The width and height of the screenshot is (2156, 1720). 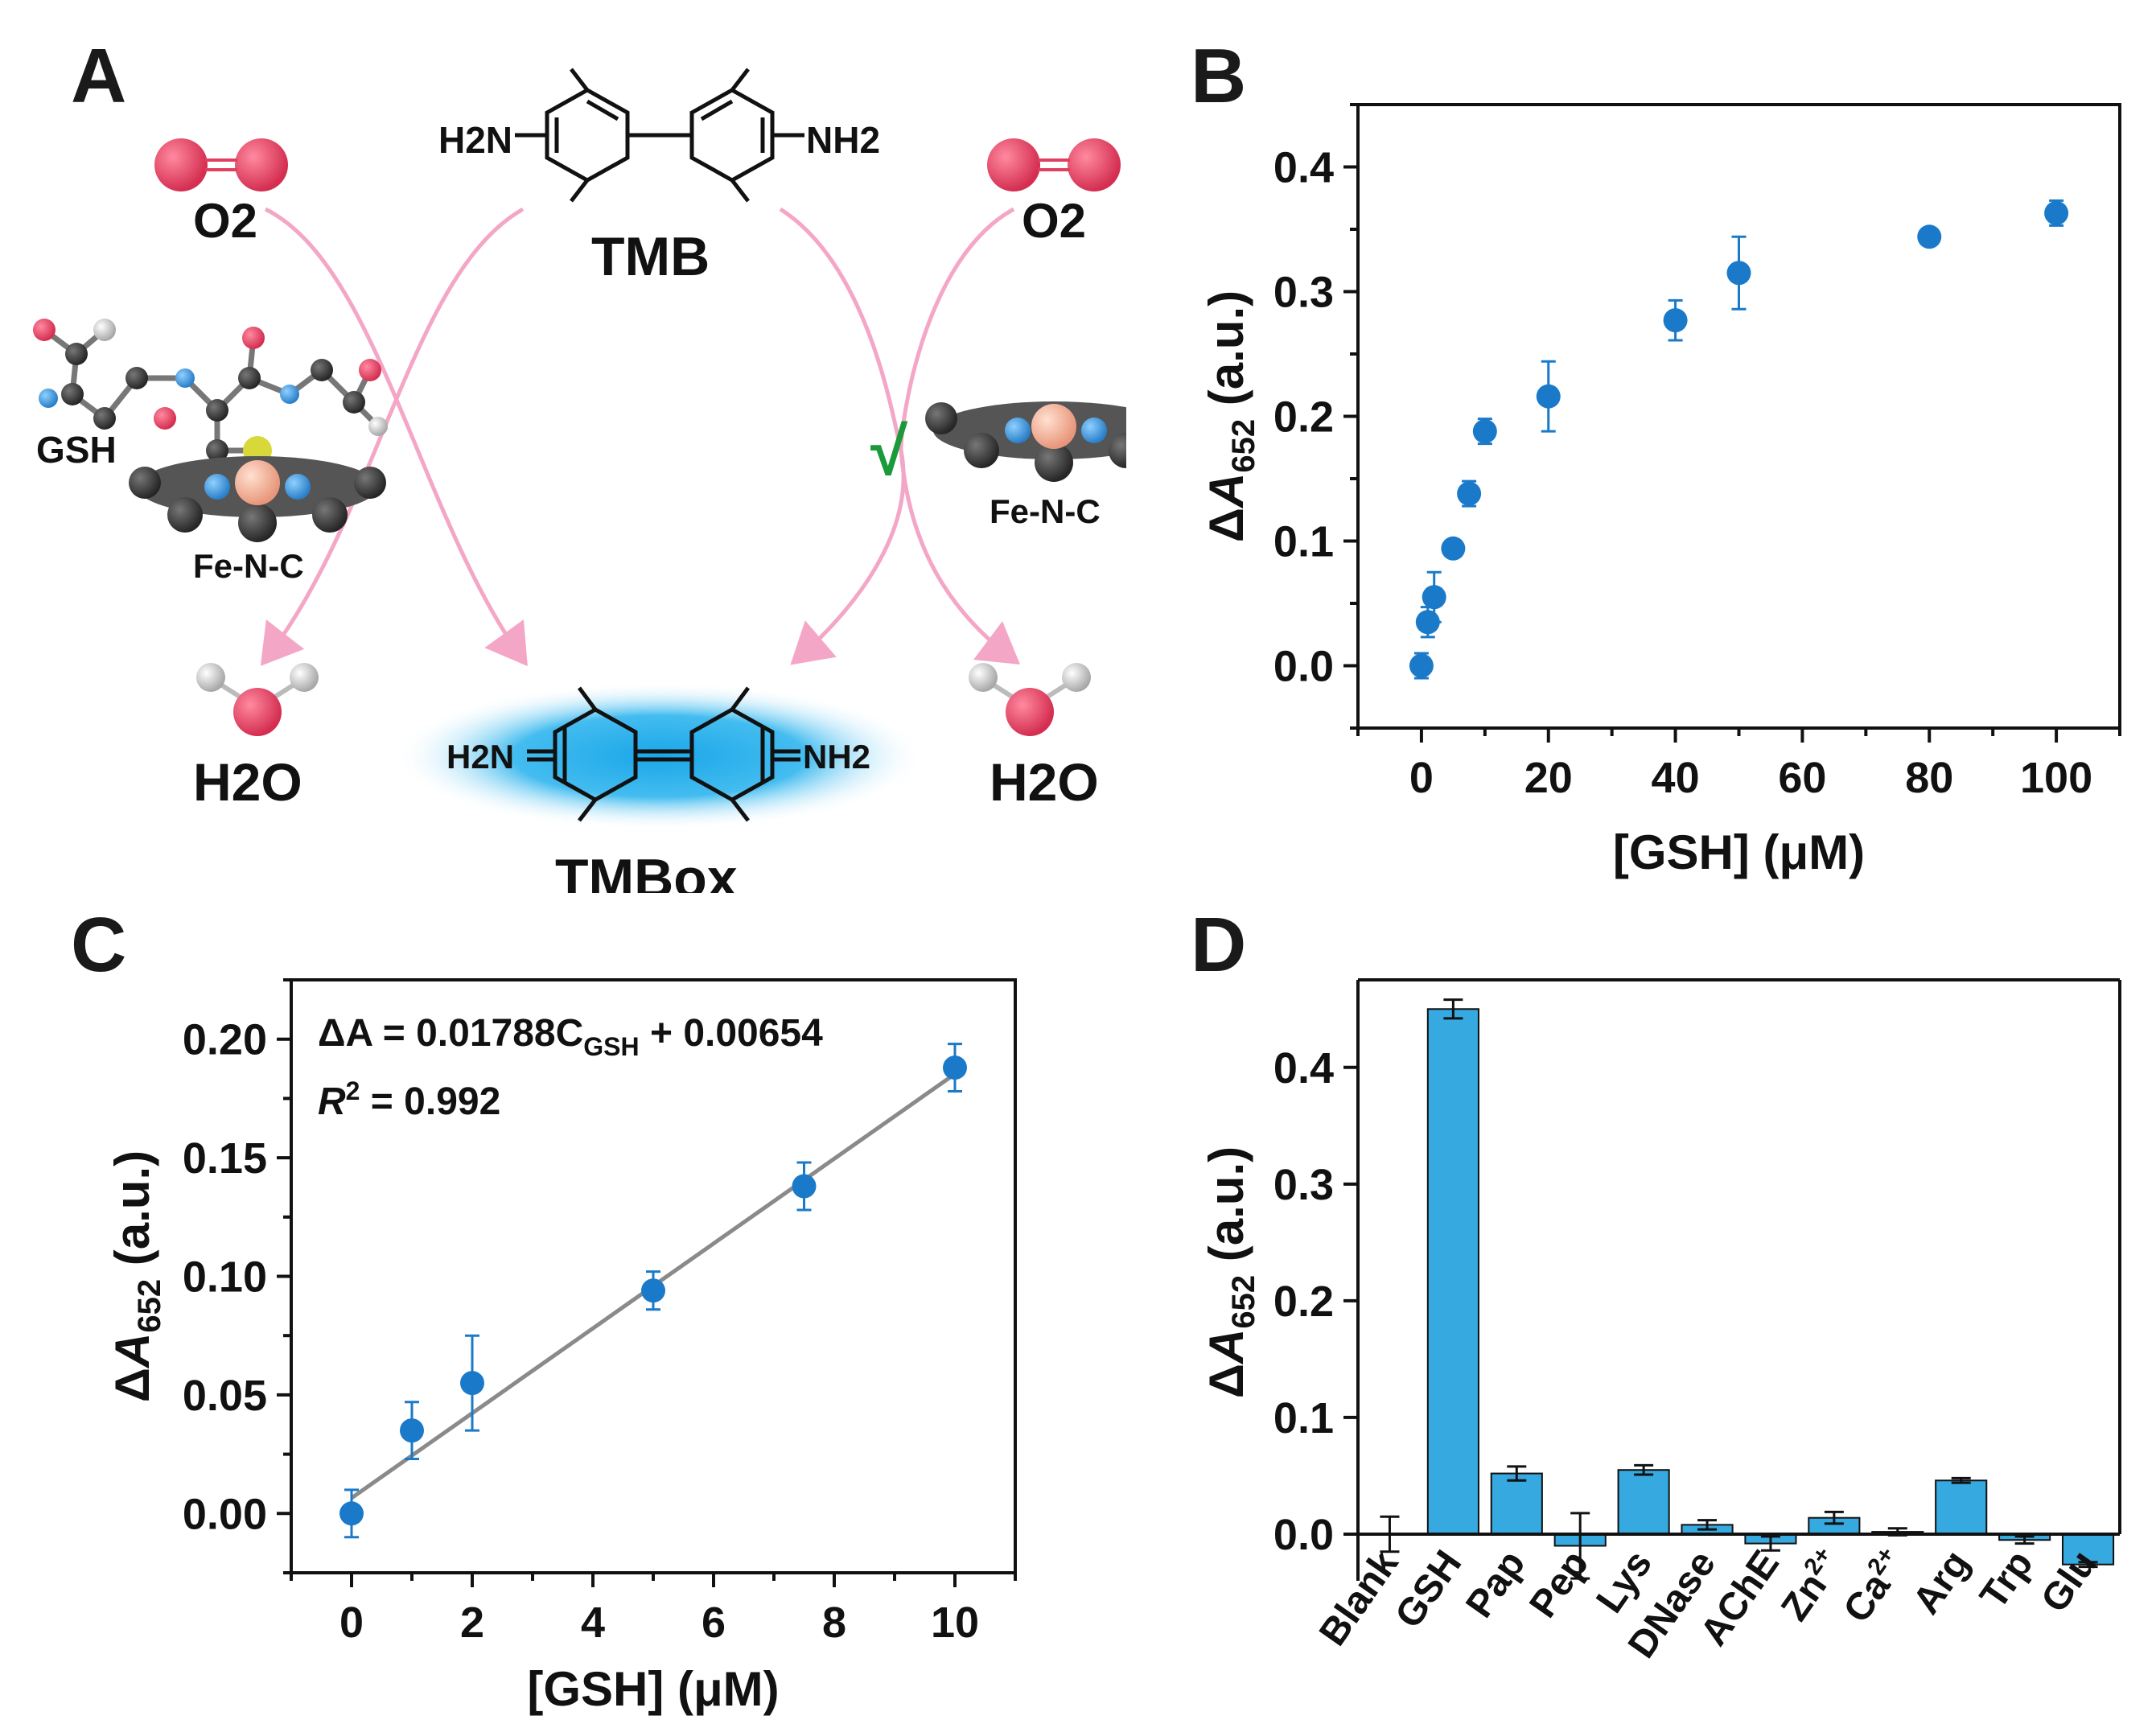 What do you see at coordinates (1548, 778) in the screenshot?
I see `chart-b-x-tick-label: 20` at bounding box center [1548, 778].